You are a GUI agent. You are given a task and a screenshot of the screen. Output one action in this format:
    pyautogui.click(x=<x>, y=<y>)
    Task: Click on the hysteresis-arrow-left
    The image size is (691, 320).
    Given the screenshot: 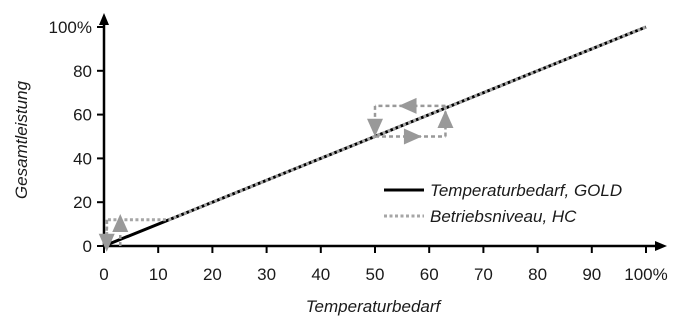 What is the action you would take?
    pyautogui.click(x=408, y=106)
    